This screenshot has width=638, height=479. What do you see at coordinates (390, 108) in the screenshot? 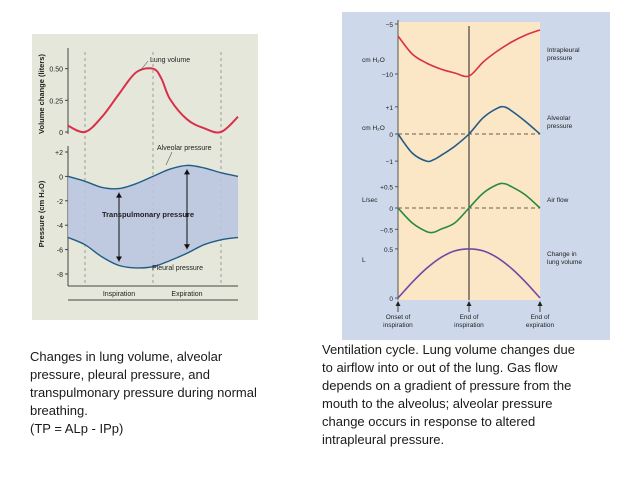
I see `r-tick-label-1-0: +1` at bounding box center [390, 108].